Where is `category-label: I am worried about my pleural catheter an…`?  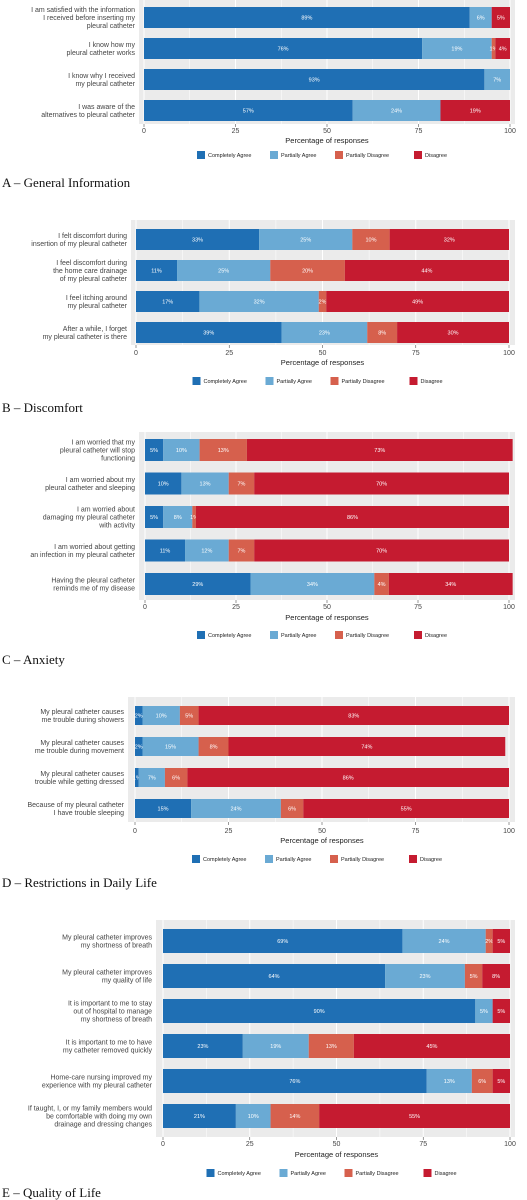 category-label: I am worried about my pleural catheter an… is located at coordinates (90, 484).